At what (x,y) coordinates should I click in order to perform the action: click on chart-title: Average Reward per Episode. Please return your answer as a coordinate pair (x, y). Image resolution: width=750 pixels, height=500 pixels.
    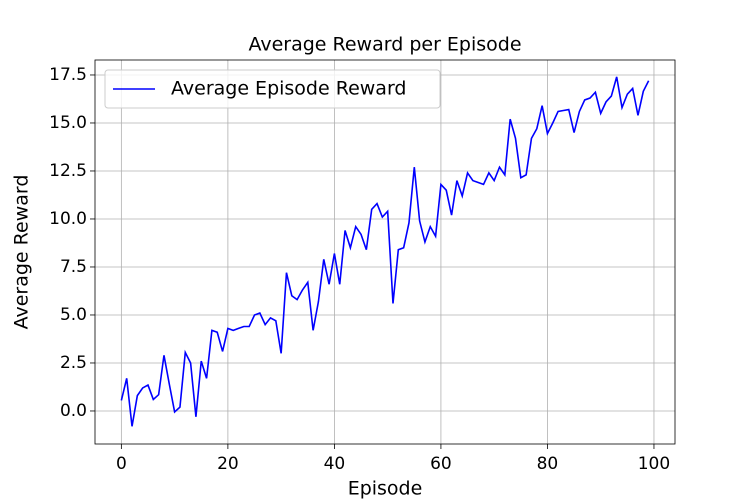
    Looking at the image, I should click on (384, 45).